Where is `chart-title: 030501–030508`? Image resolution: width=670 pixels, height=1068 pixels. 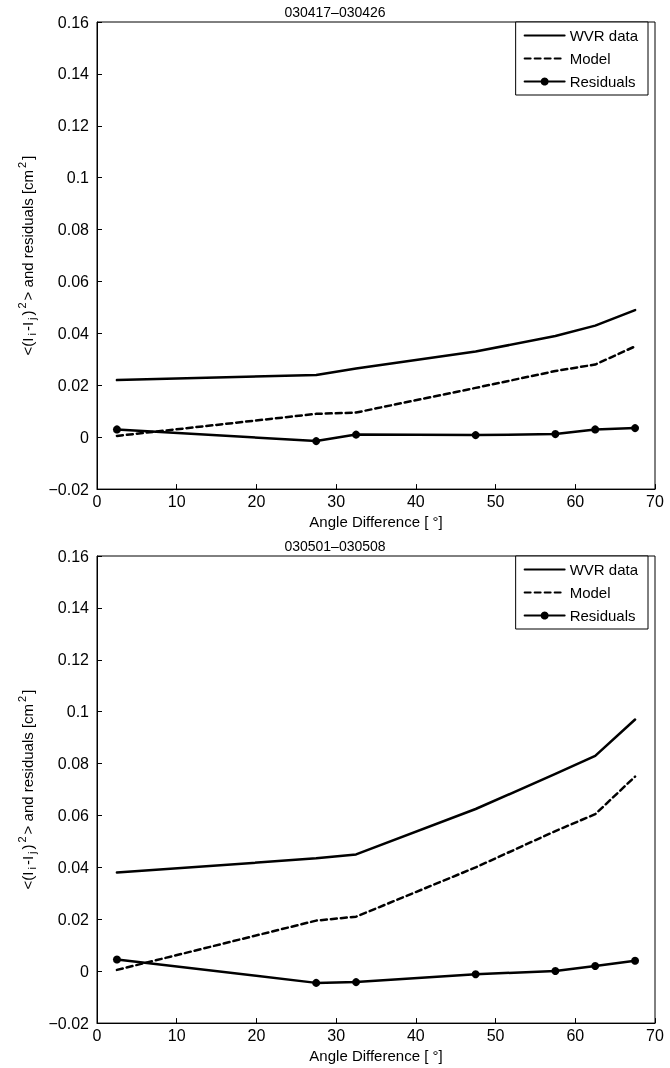
chart-title: 030501–030508 is located at coordinates (335, 546).